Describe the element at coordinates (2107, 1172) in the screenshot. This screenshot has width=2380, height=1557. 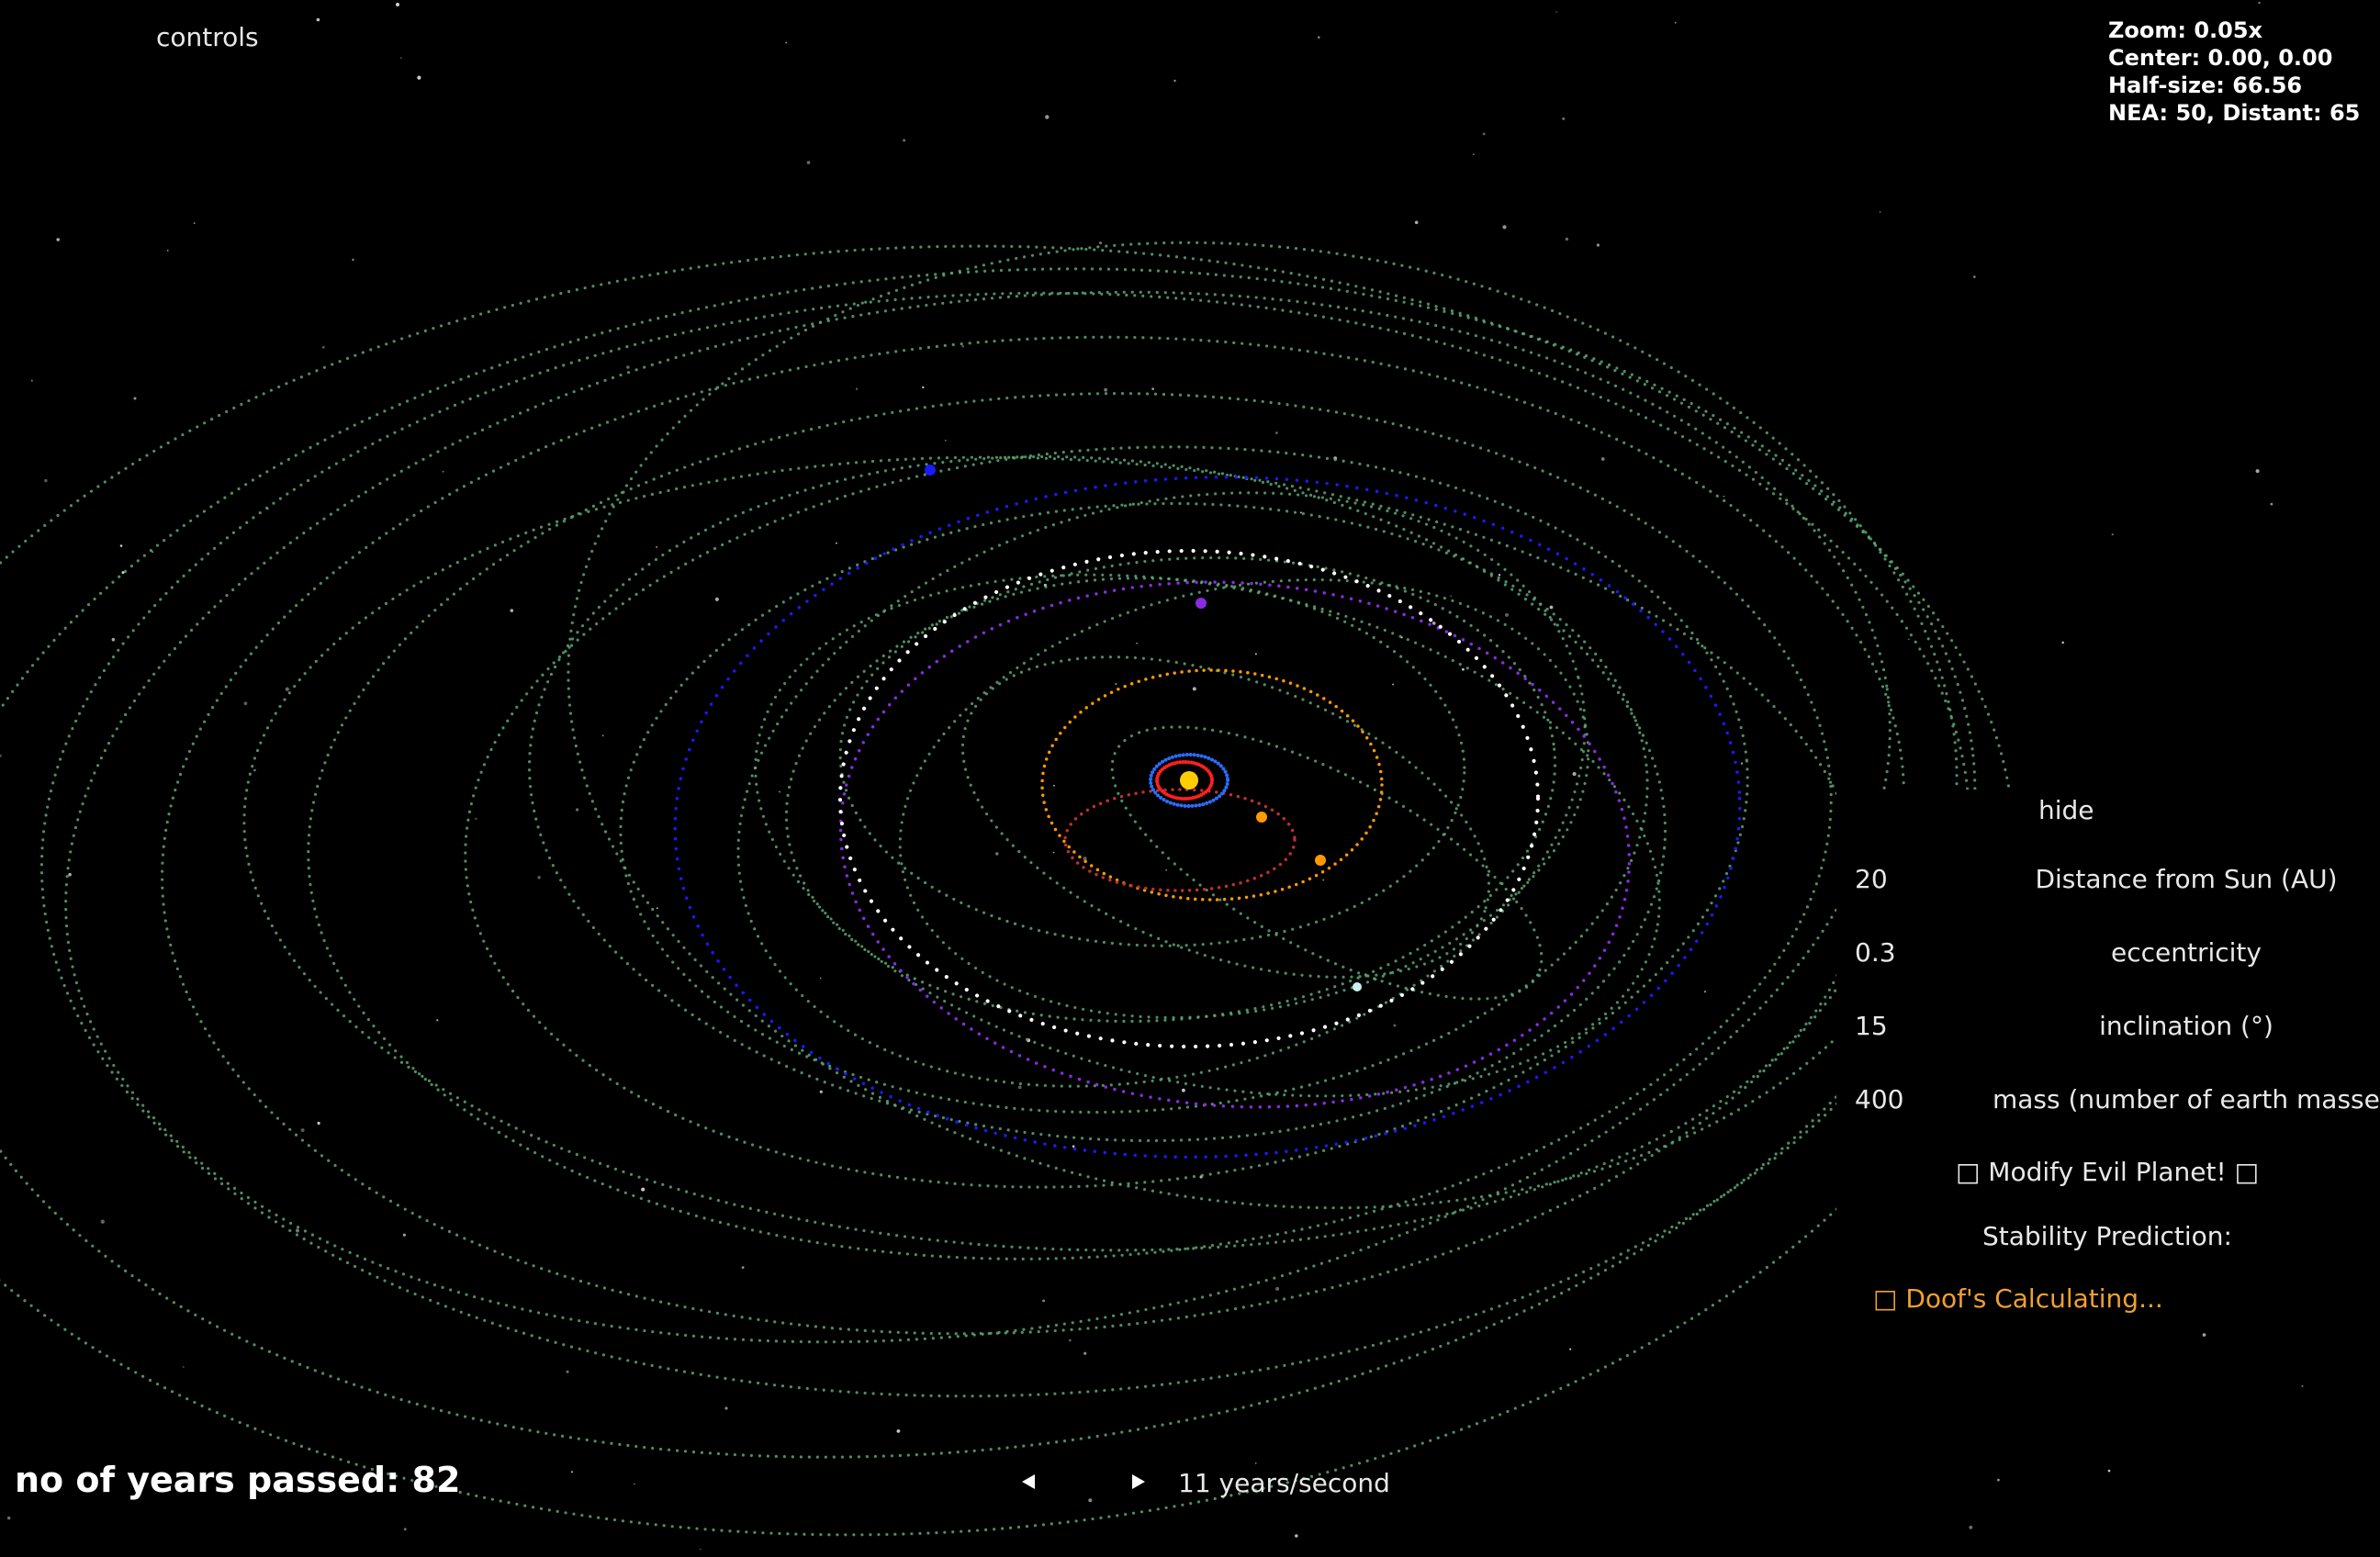
I see `modify-evil-planet-button: □ Modify Evil Planet! □` at that location.